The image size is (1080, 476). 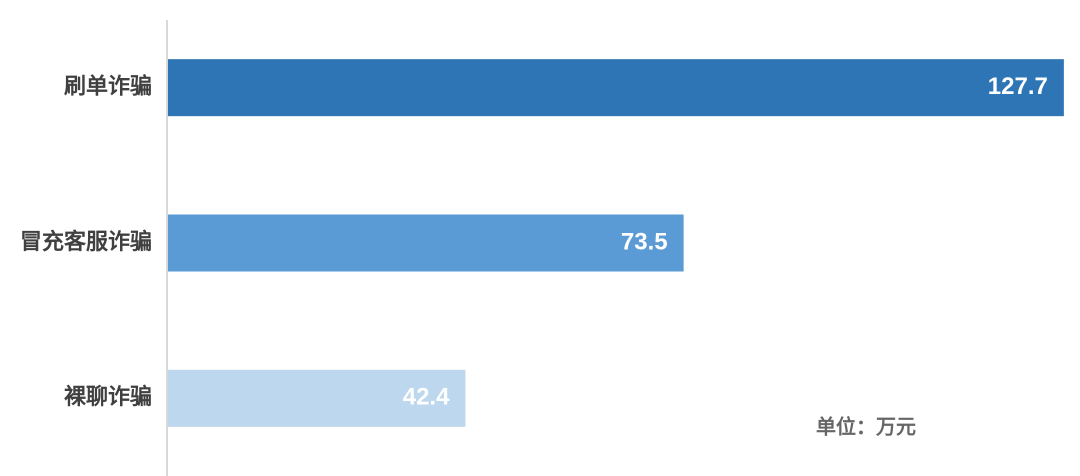 I want to click on category-label: 刷单诈骗, so click(x=108, y=85).